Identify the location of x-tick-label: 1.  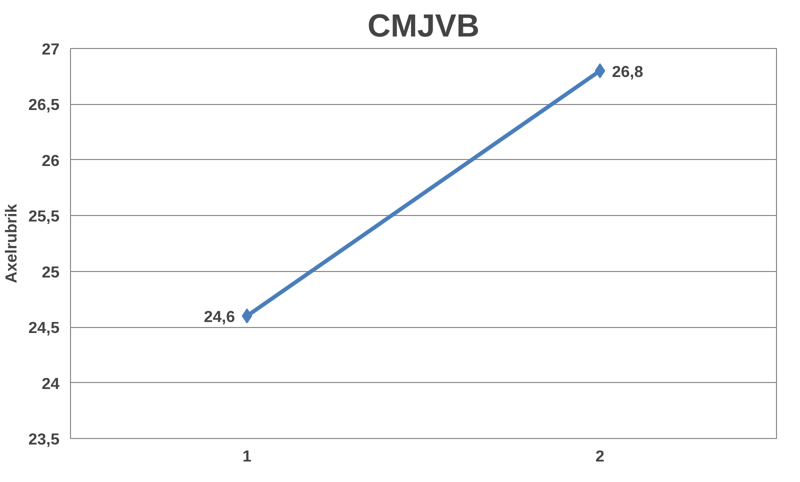
(247, 457).